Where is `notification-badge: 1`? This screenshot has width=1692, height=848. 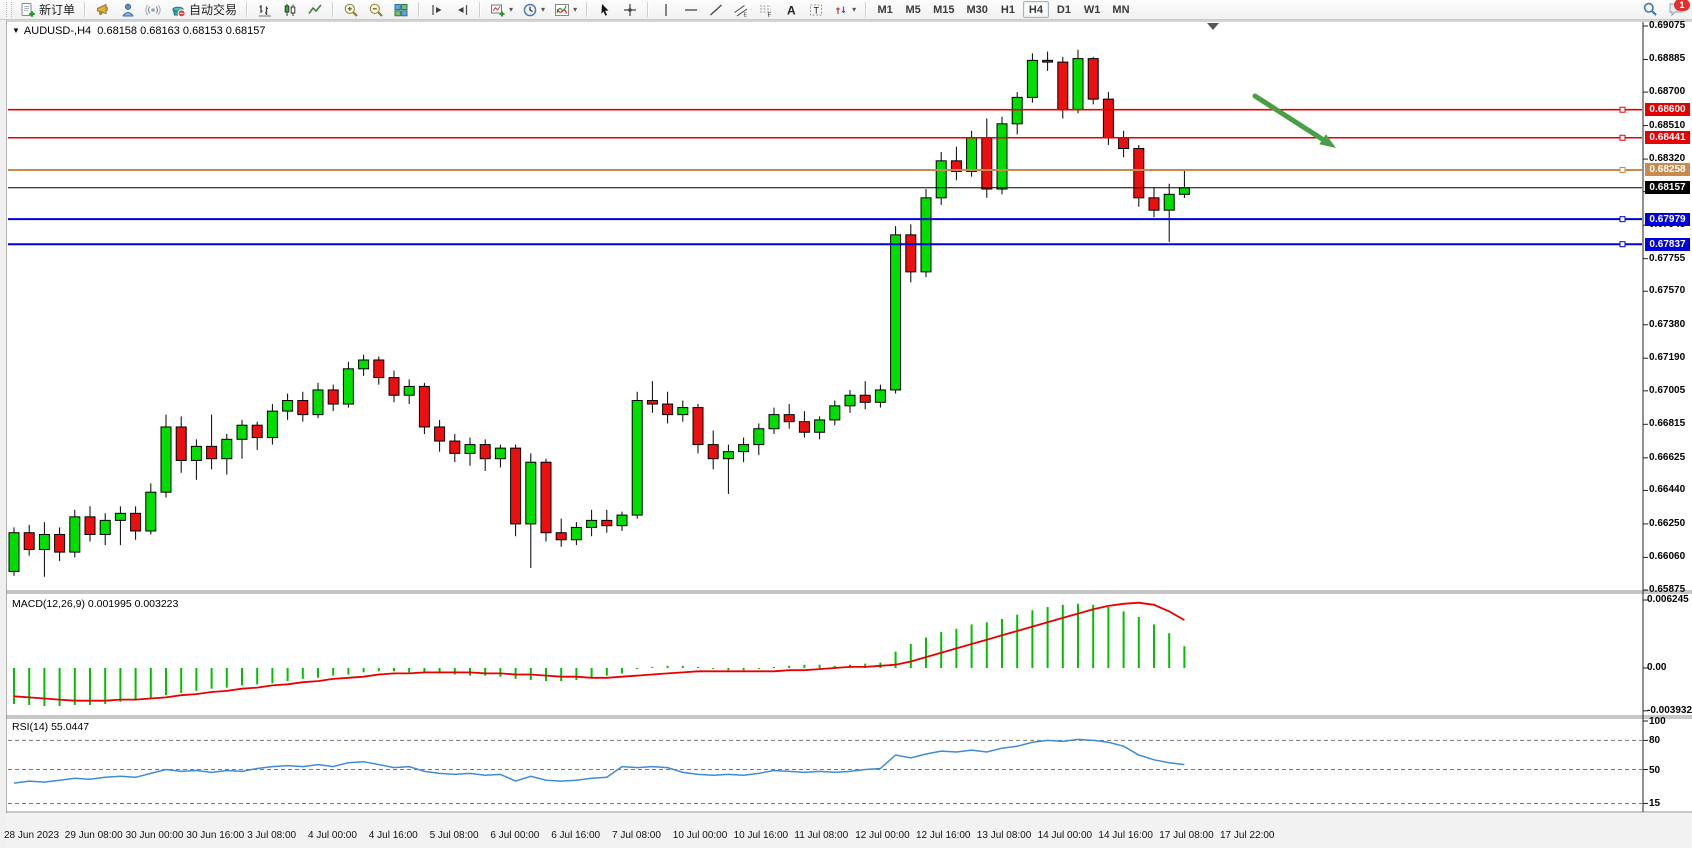 notification-badge: 1 is located at coordinates (1682, 5).